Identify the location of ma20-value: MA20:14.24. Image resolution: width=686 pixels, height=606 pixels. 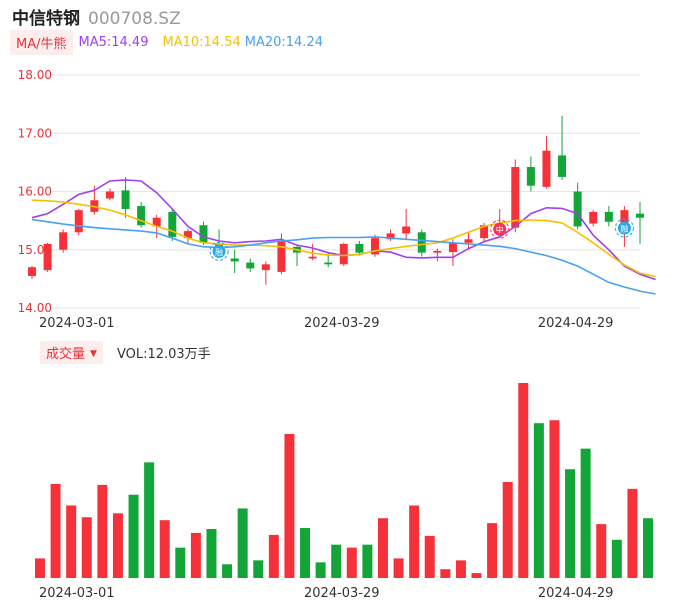
(283, 42).